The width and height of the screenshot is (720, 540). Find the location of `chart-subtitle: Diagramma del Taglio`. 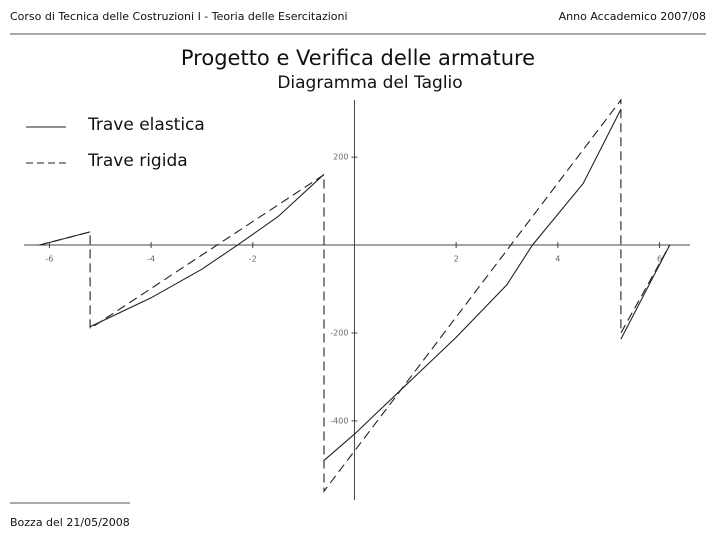

chart-subtitle: Diagramma del Taglio is located at coordinates (369, 83).